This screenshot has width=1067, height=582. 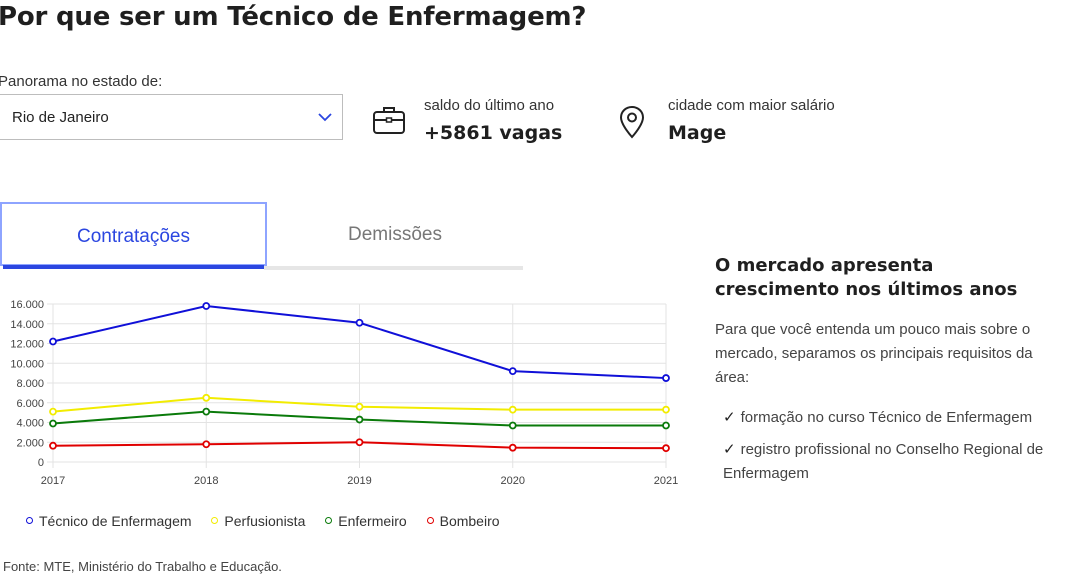 What do you see at coordinates (697, 133) in the screenshot?
I see `stat-value: Mage` at bounding box center [697, 133].